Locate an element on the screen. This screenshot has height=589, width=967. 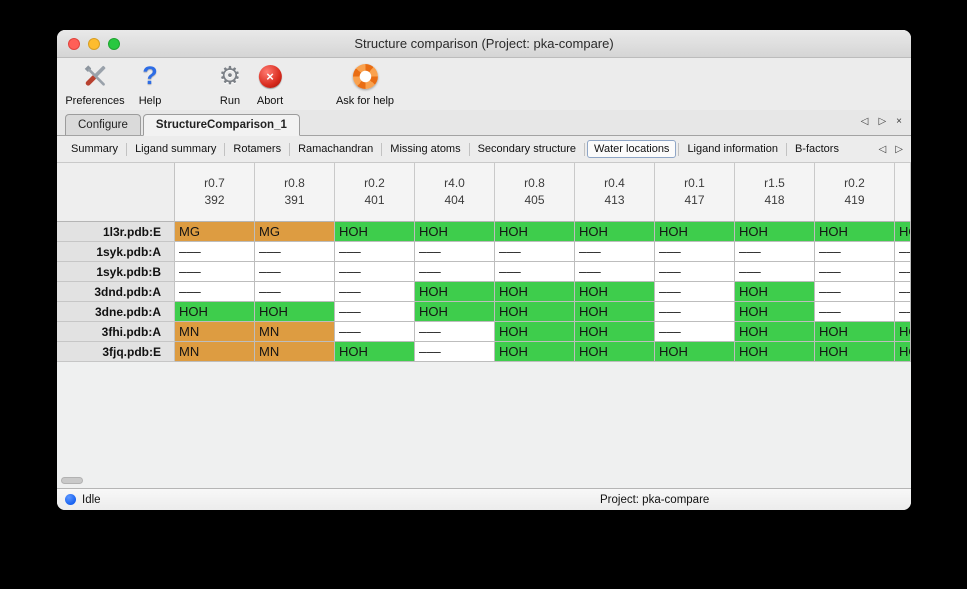
horizontal-scrollbar-thumb is located at coordinates (72, 480).